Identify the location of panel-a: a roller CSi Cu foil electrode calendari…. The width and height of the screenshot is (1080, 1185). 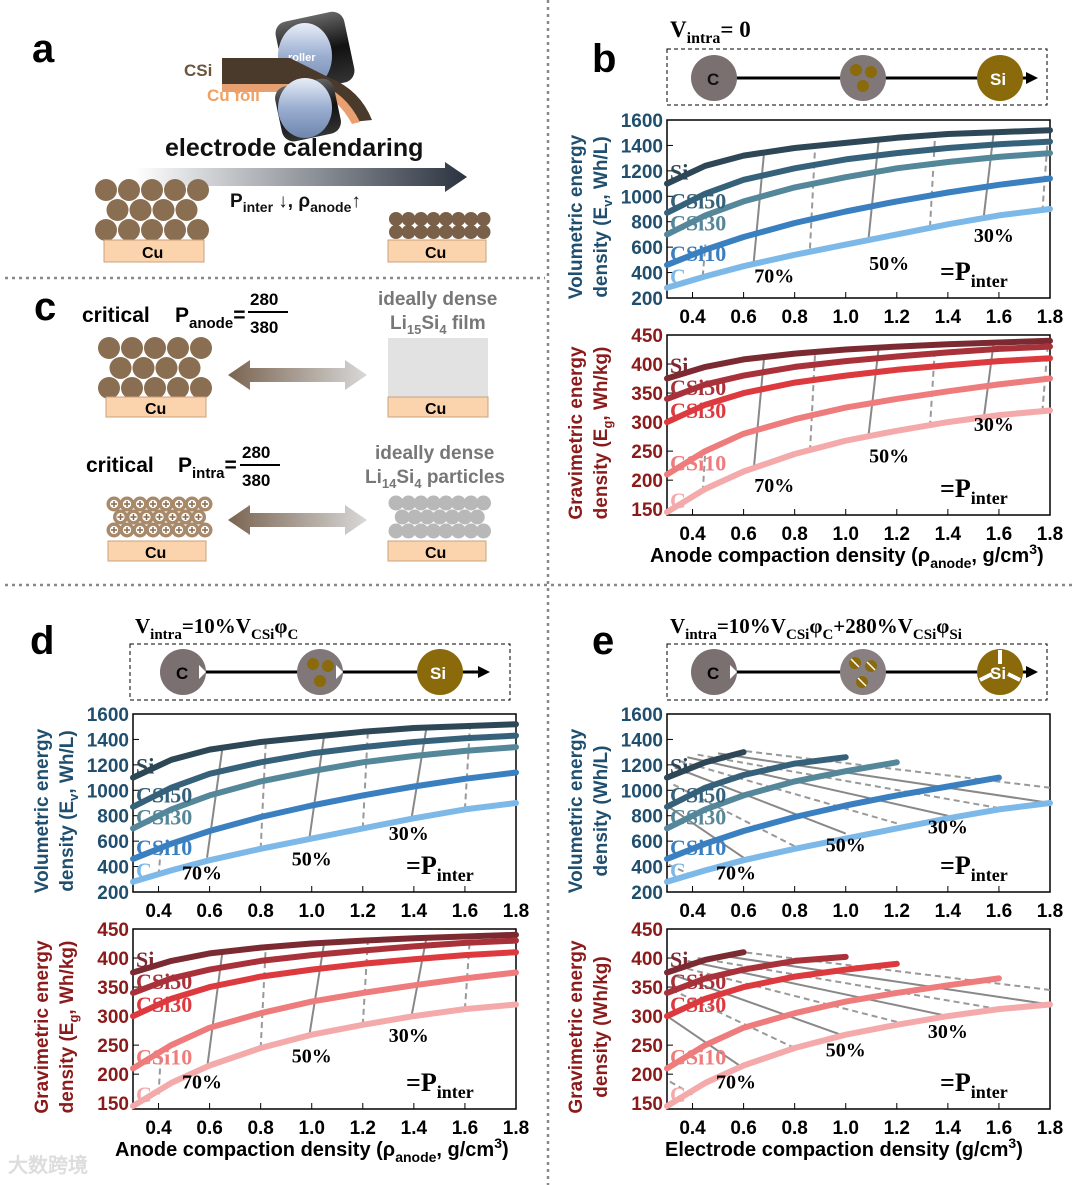
(261, 137).